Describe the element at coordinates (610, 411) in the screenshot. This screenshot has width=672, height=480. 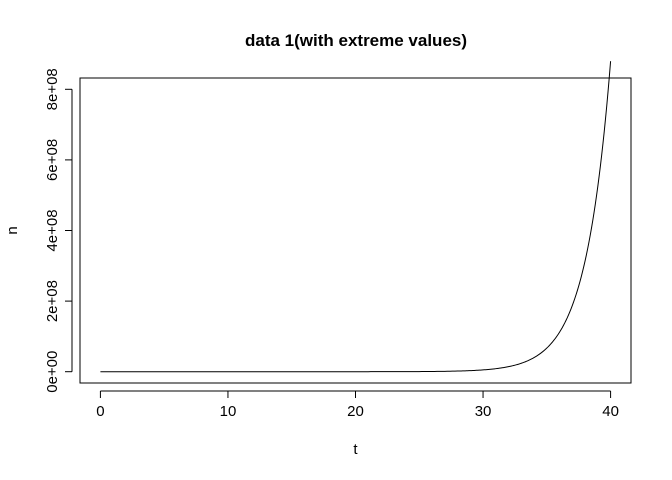
I see `x-tick-label: 40` at that location.